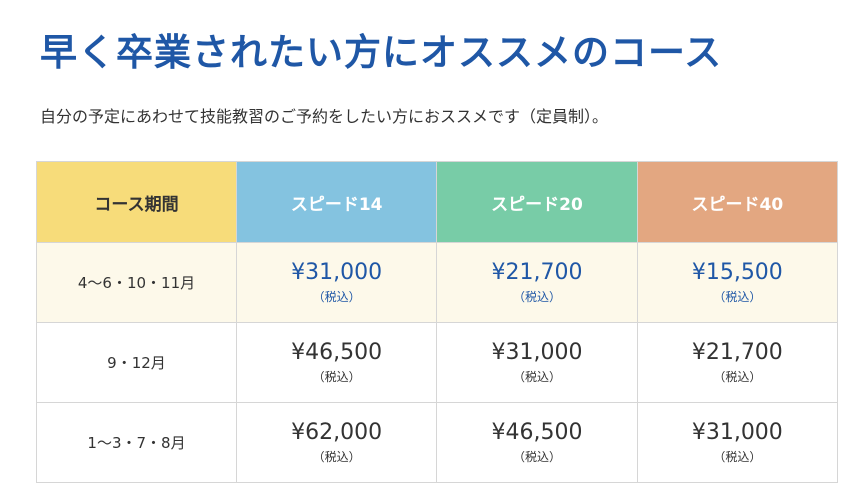 This screenshot has height=503, width=856. Describe the element at coordinates (136, 442) in the screenshot. I see `period-cell: 1〜3・7・8月` at that location.